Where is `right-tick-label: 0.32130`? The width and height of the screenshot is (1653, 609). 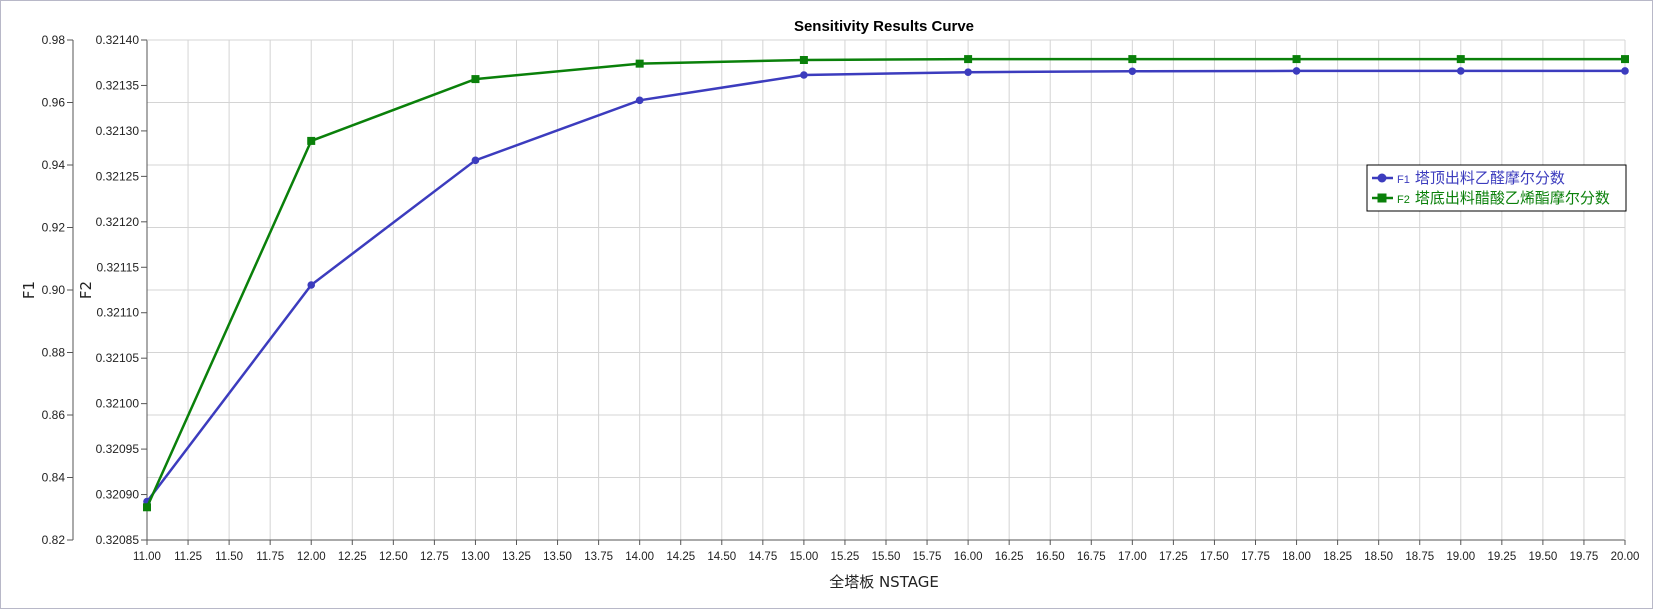
right-tick-label: 0.32130 is located at coordinates (118, 131).